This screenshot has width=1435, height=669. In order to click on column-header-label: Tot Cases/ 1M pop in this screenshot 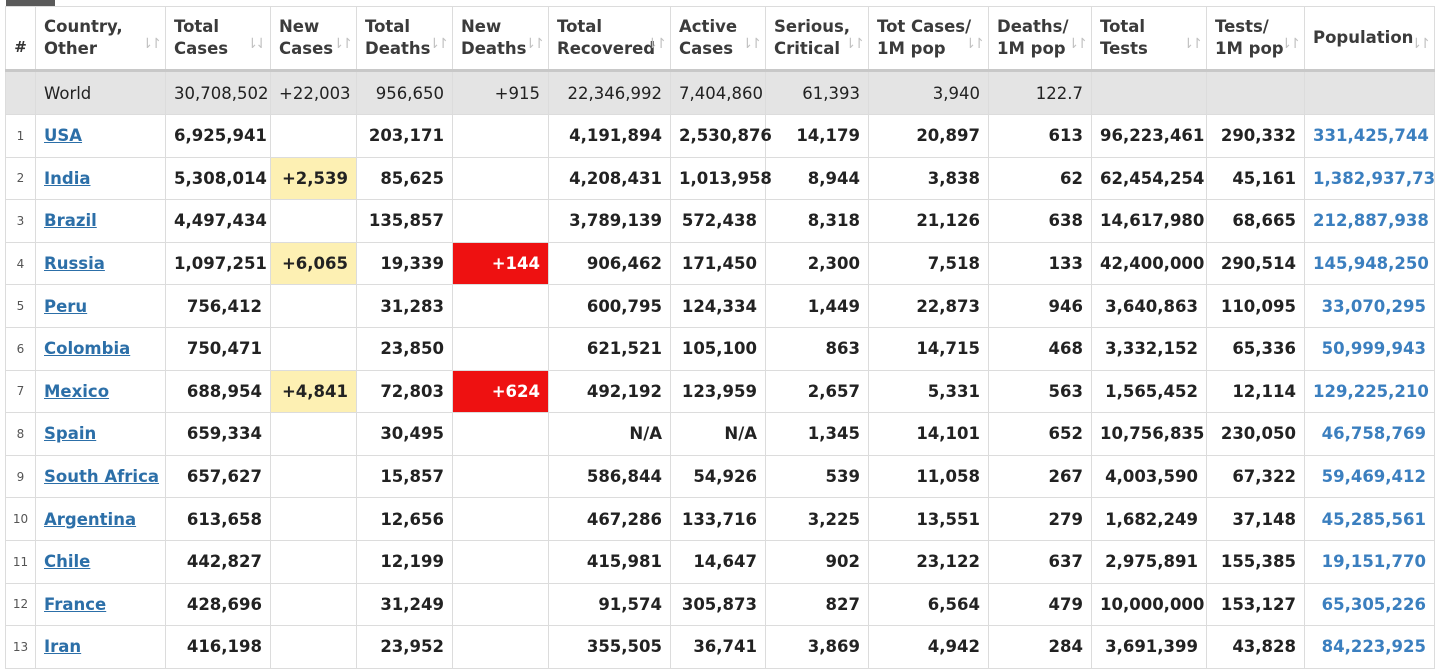, I will do `click(924, 37)`.